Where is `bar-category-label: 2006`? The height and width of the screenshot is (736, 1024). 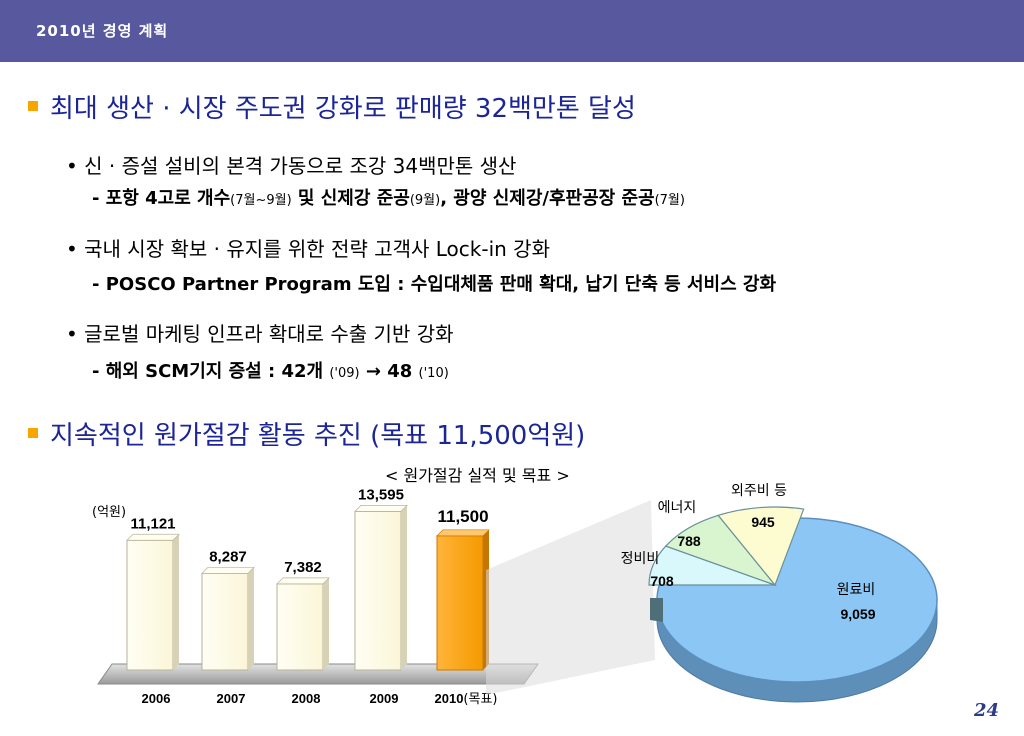
bar-category-label: 2006 is located at coordinates (156, 698).